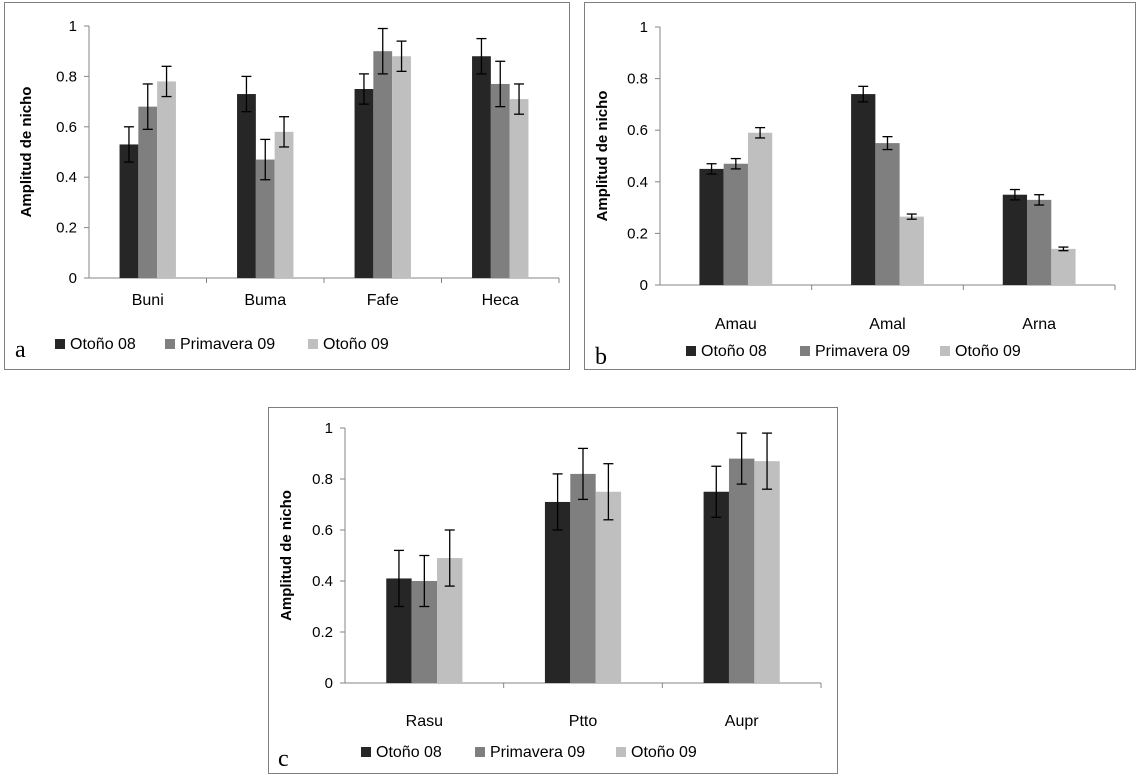  I want to click on category-label: Ptto, so click(583, 721).